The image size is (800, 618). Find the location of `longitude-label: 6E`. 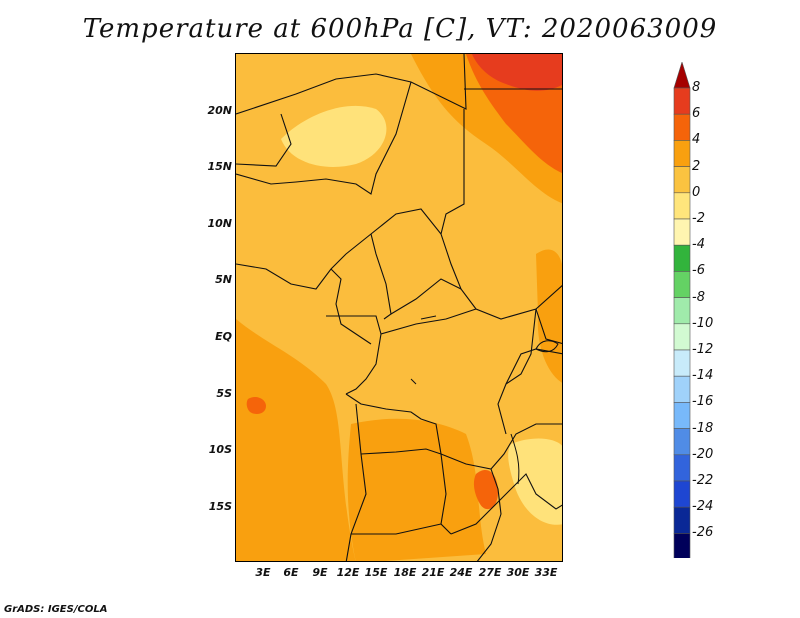

longitude-label: 6E is located at coordinates (291, 572).